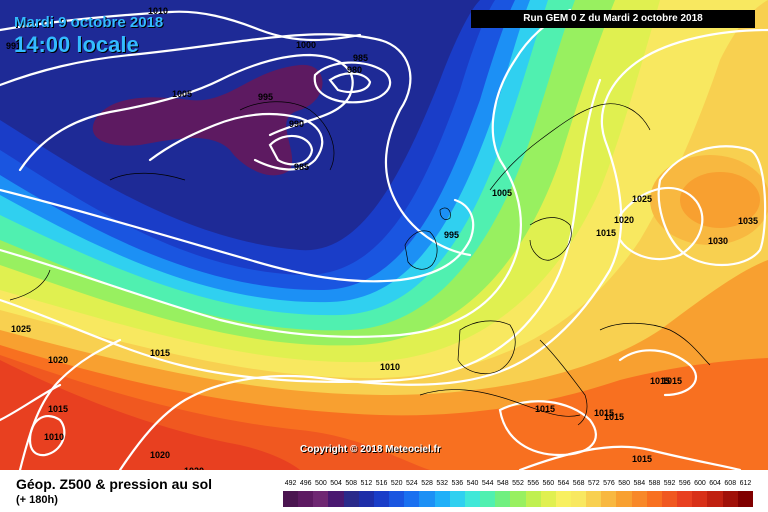 This screenshot has height=512, width=768. What do you see at coordinates (76, 44) in the screenshot?
I see `forecast-time: 14:00 locale` at bounding box center [76, 44].